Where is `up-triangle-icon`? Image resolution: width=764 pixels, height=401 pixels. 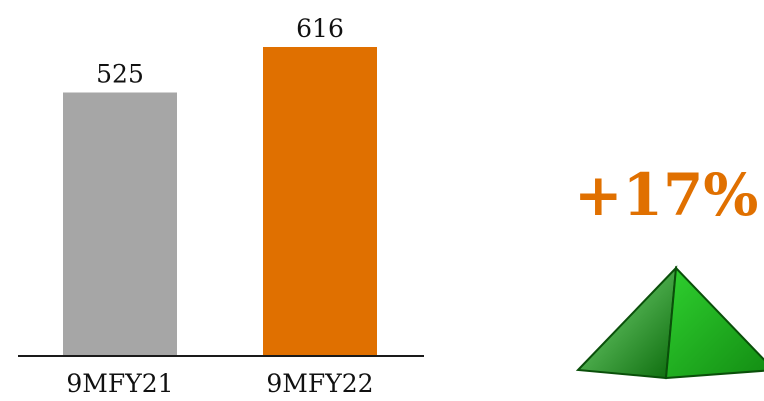
up-triangle-icon is located at coordinates (669, 322).